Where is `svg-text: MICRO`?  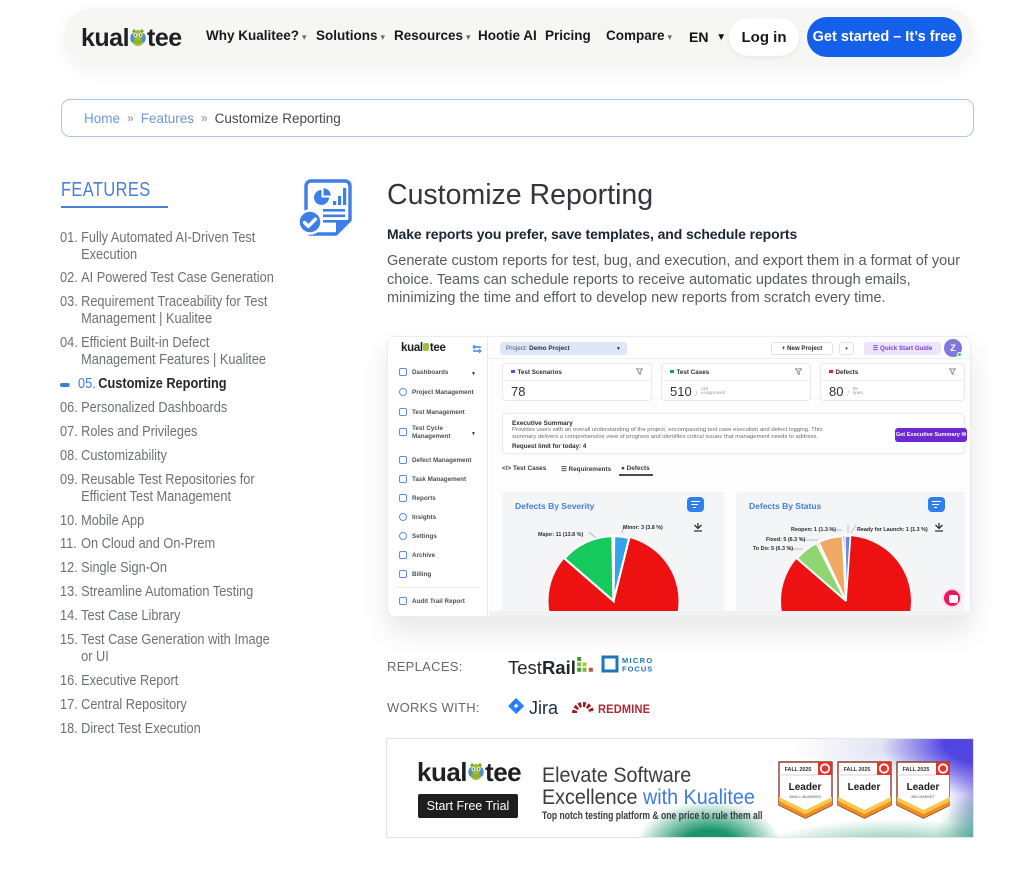
svg-text: MICRO is located at coordinates (638, 660).